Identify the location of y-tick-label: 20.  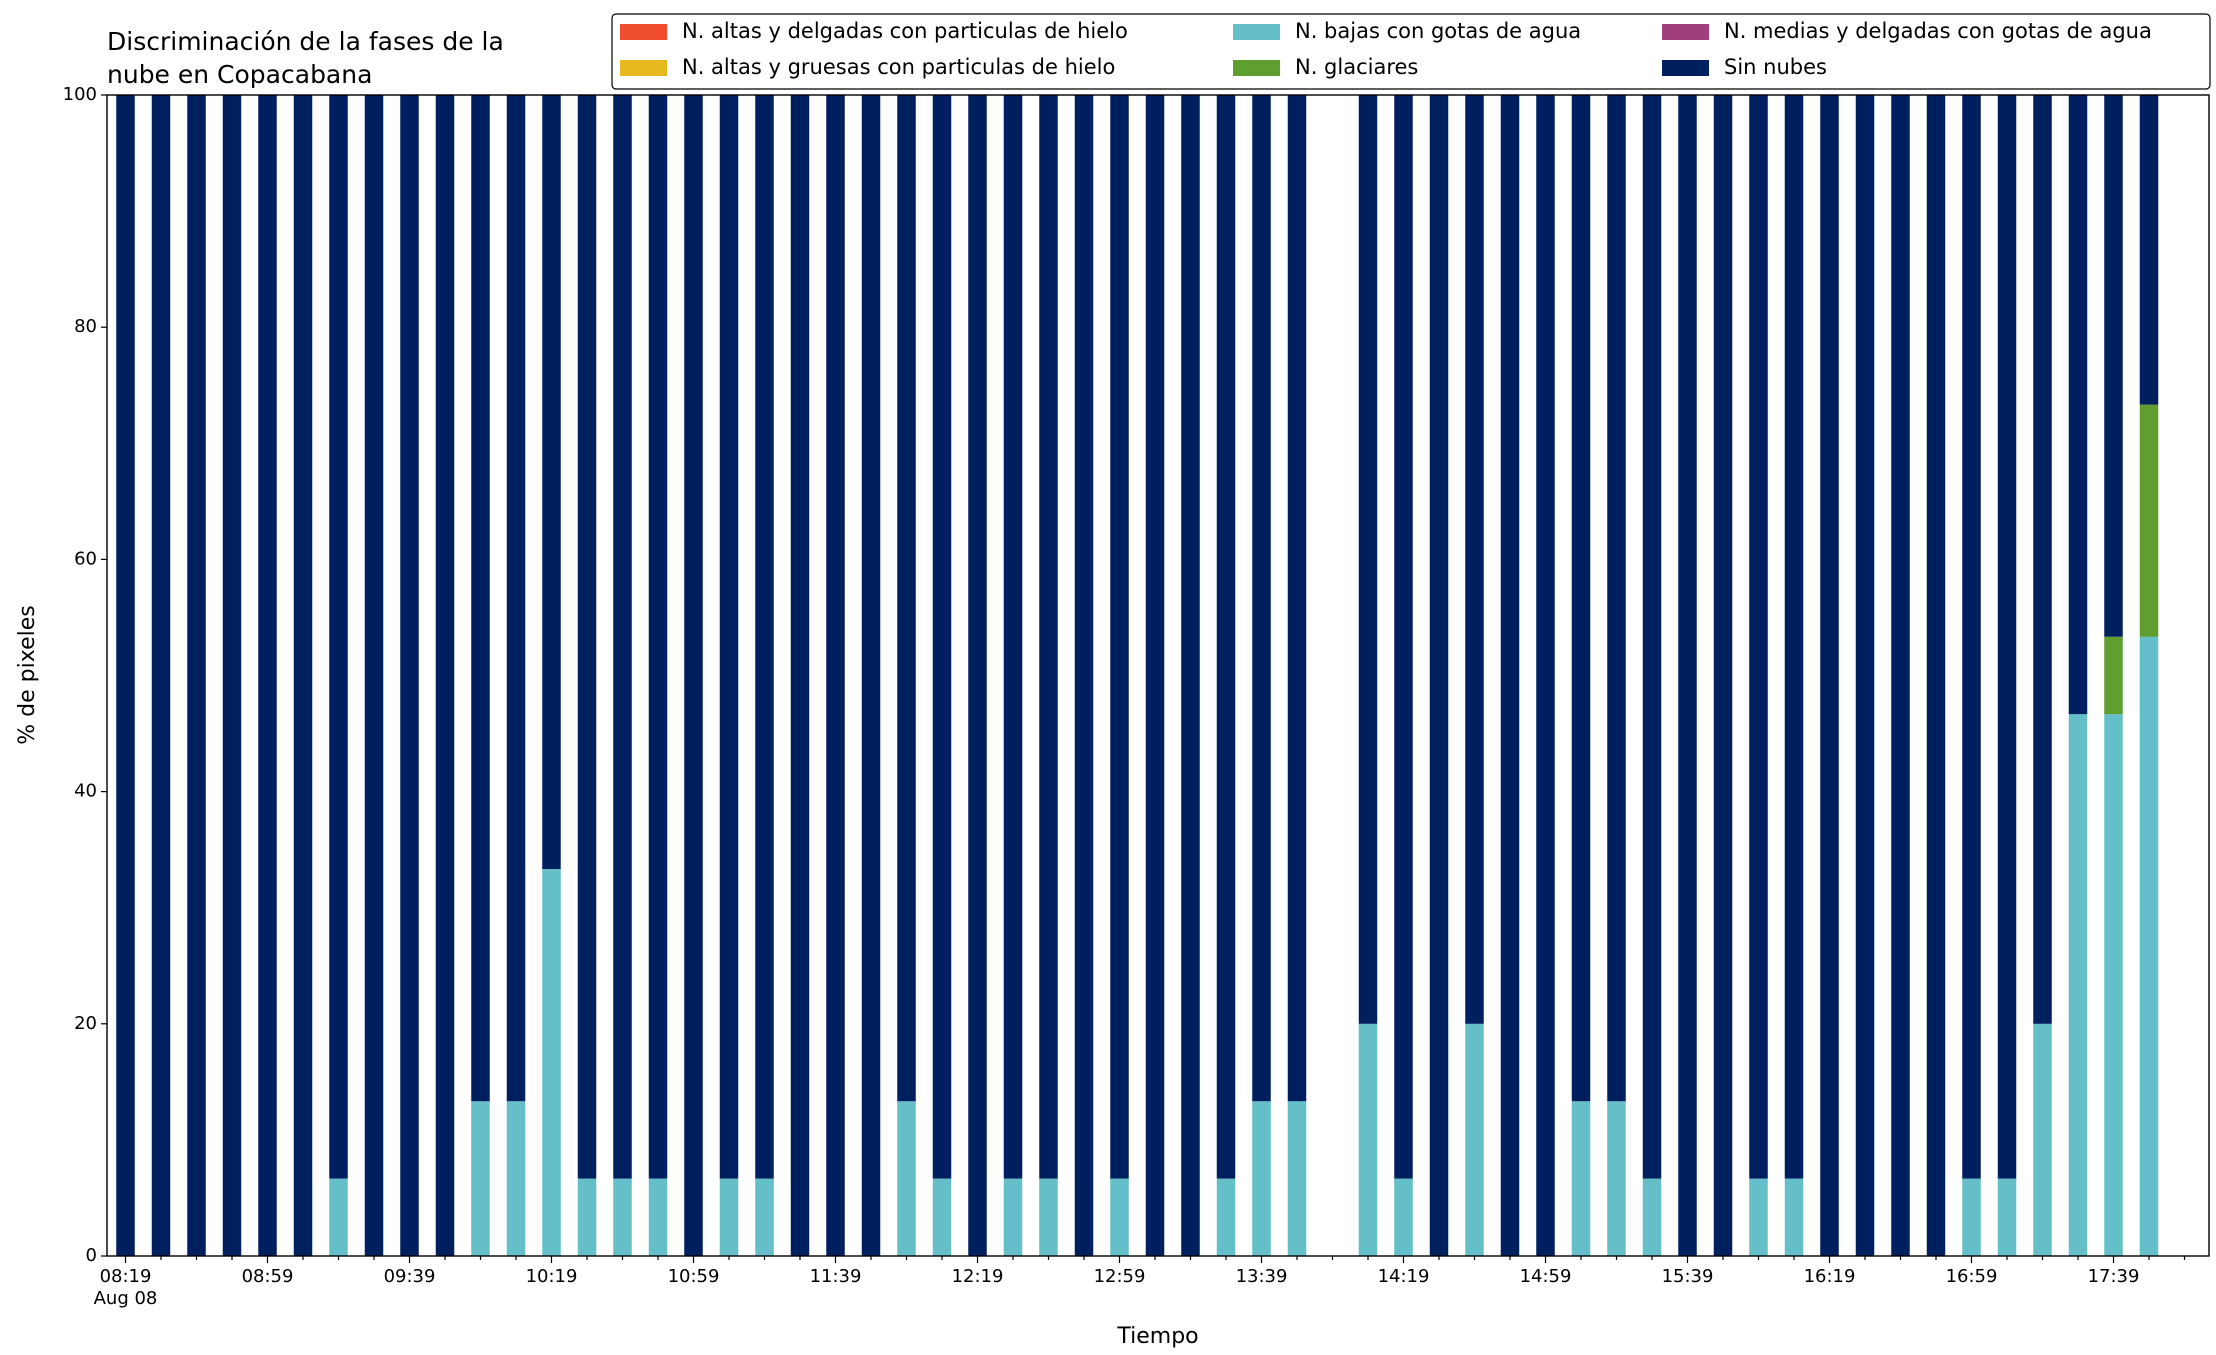
(85, 1023).